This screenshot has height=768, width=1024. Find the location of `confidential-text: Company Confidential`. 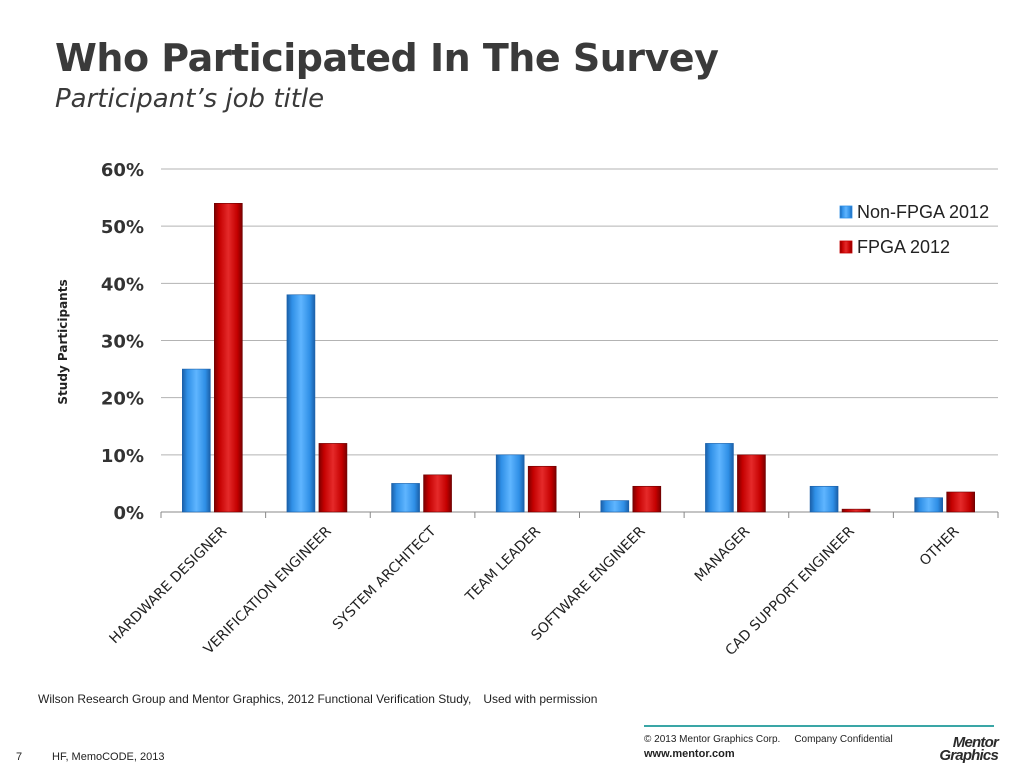

confidential-text: Company Confidential is located at coordinates (843, 739).